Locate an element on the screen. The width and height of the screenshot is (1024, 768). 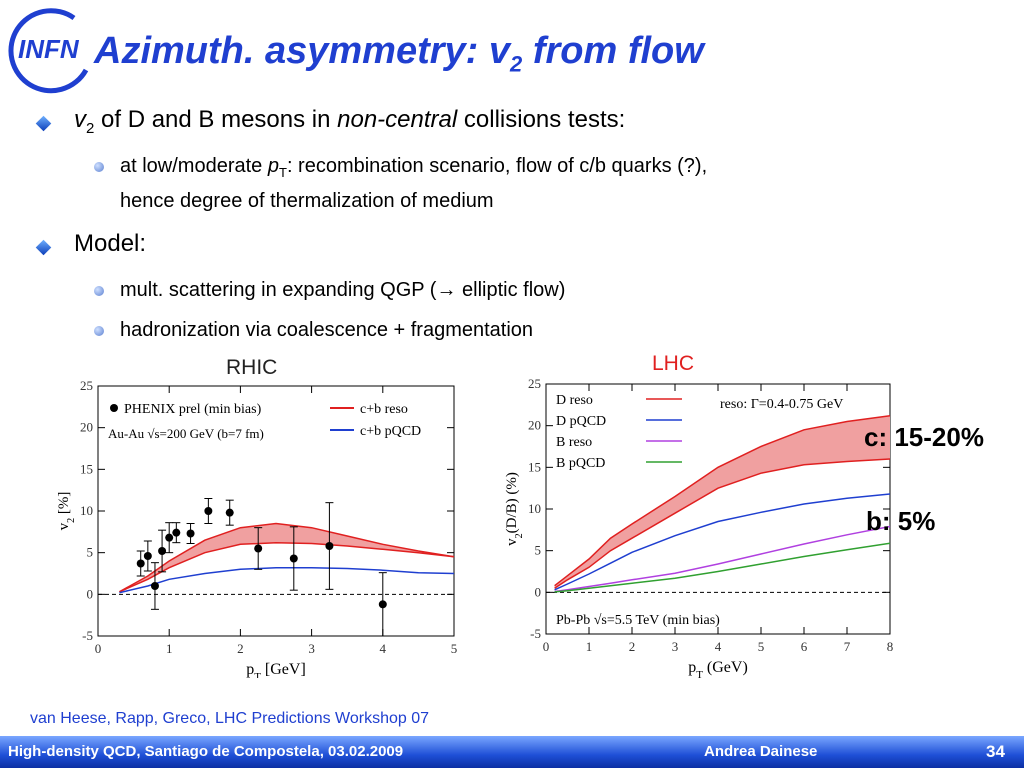
x-tick-label: 7 is located at coordinates (847, 646).